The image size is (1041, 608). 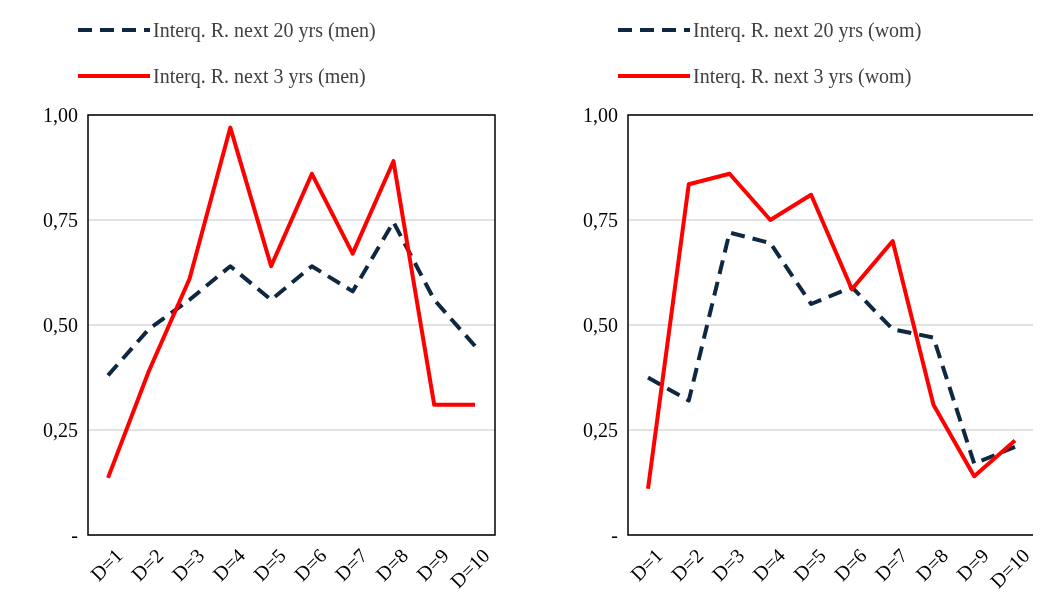 I want to click on legend-label: Interq. R. next 20 yrs (wom), so click(x=807, y=30).